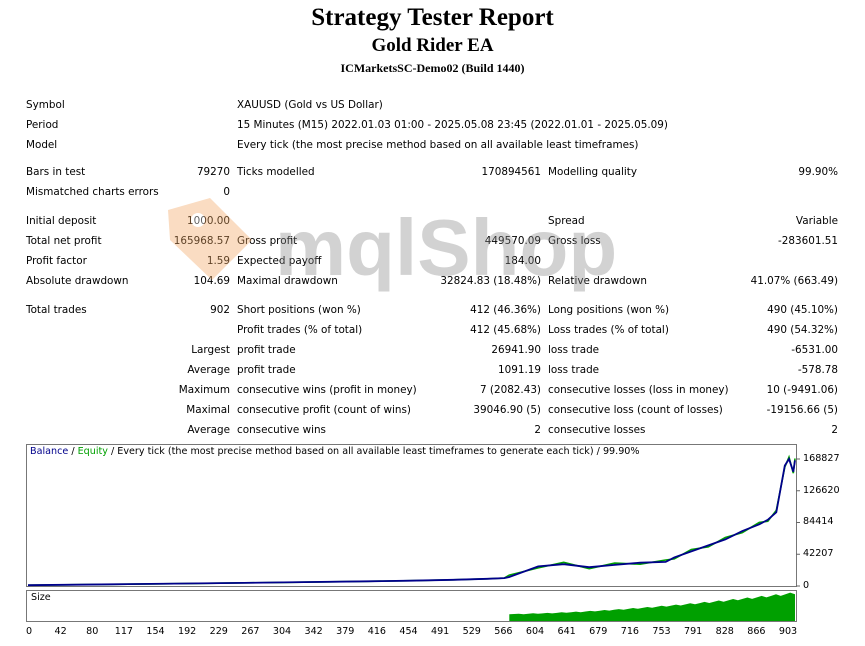 This screenshot has height=646, width=865. I want to click on x-tick-label: 641, so click(566, 631).